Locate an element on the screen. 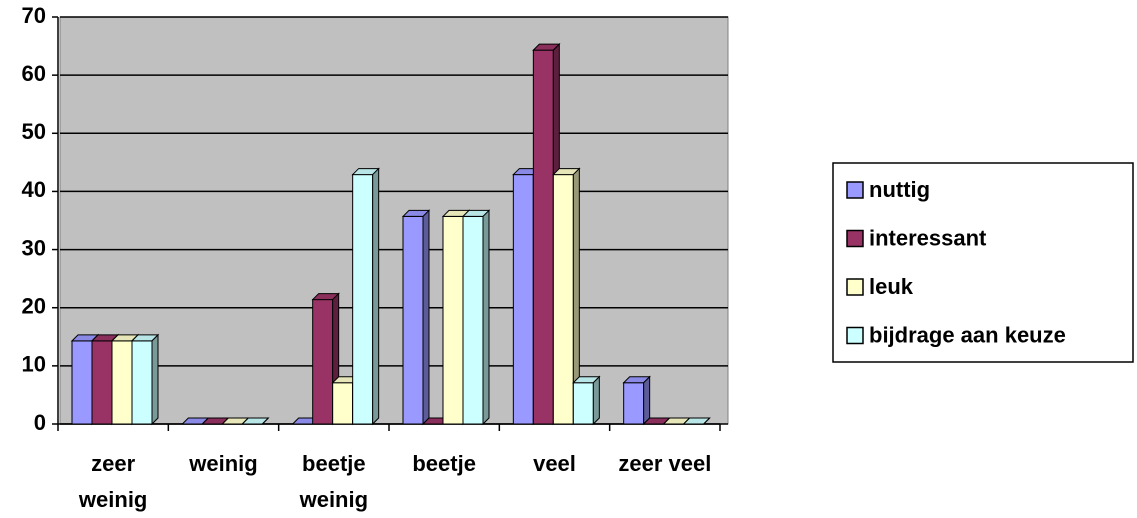  y-tick-label: 30 is located at coordinates (34, 247).